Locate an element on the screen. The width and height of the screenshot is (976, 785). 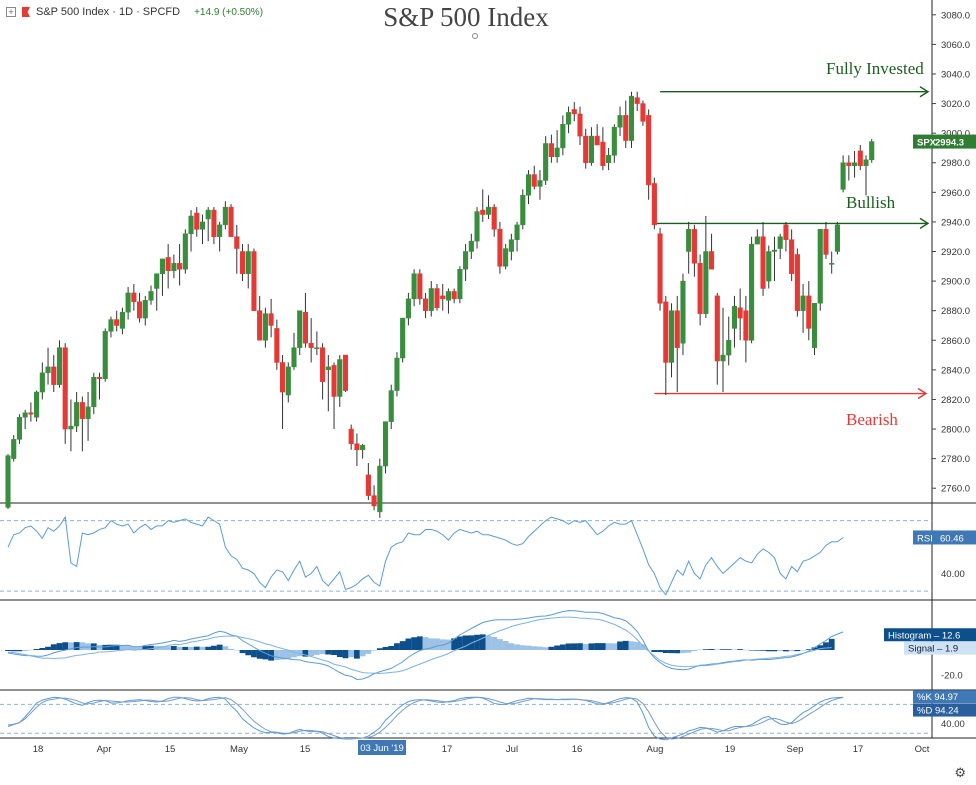
collapse-icon: + is located at coordinates (11, 12).